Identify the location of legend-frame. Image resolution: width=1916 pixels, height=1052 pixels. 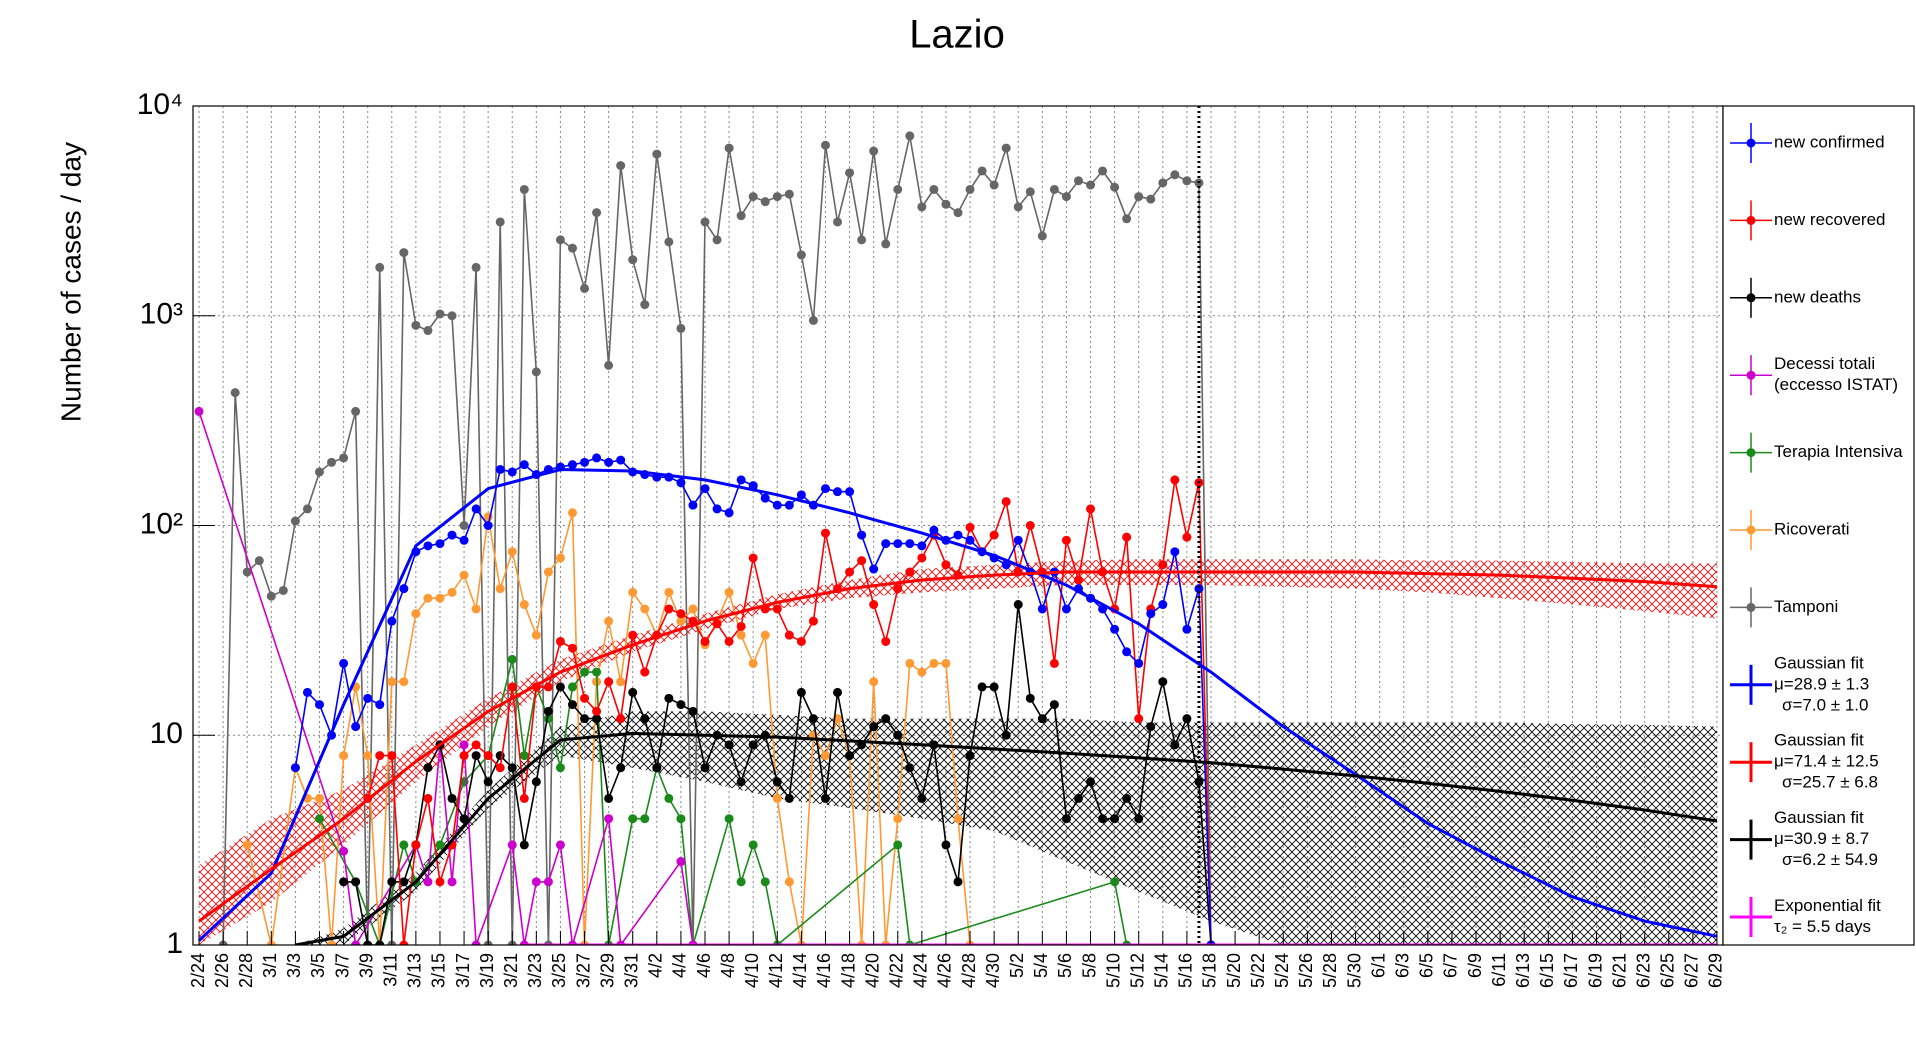
(1818, 525).